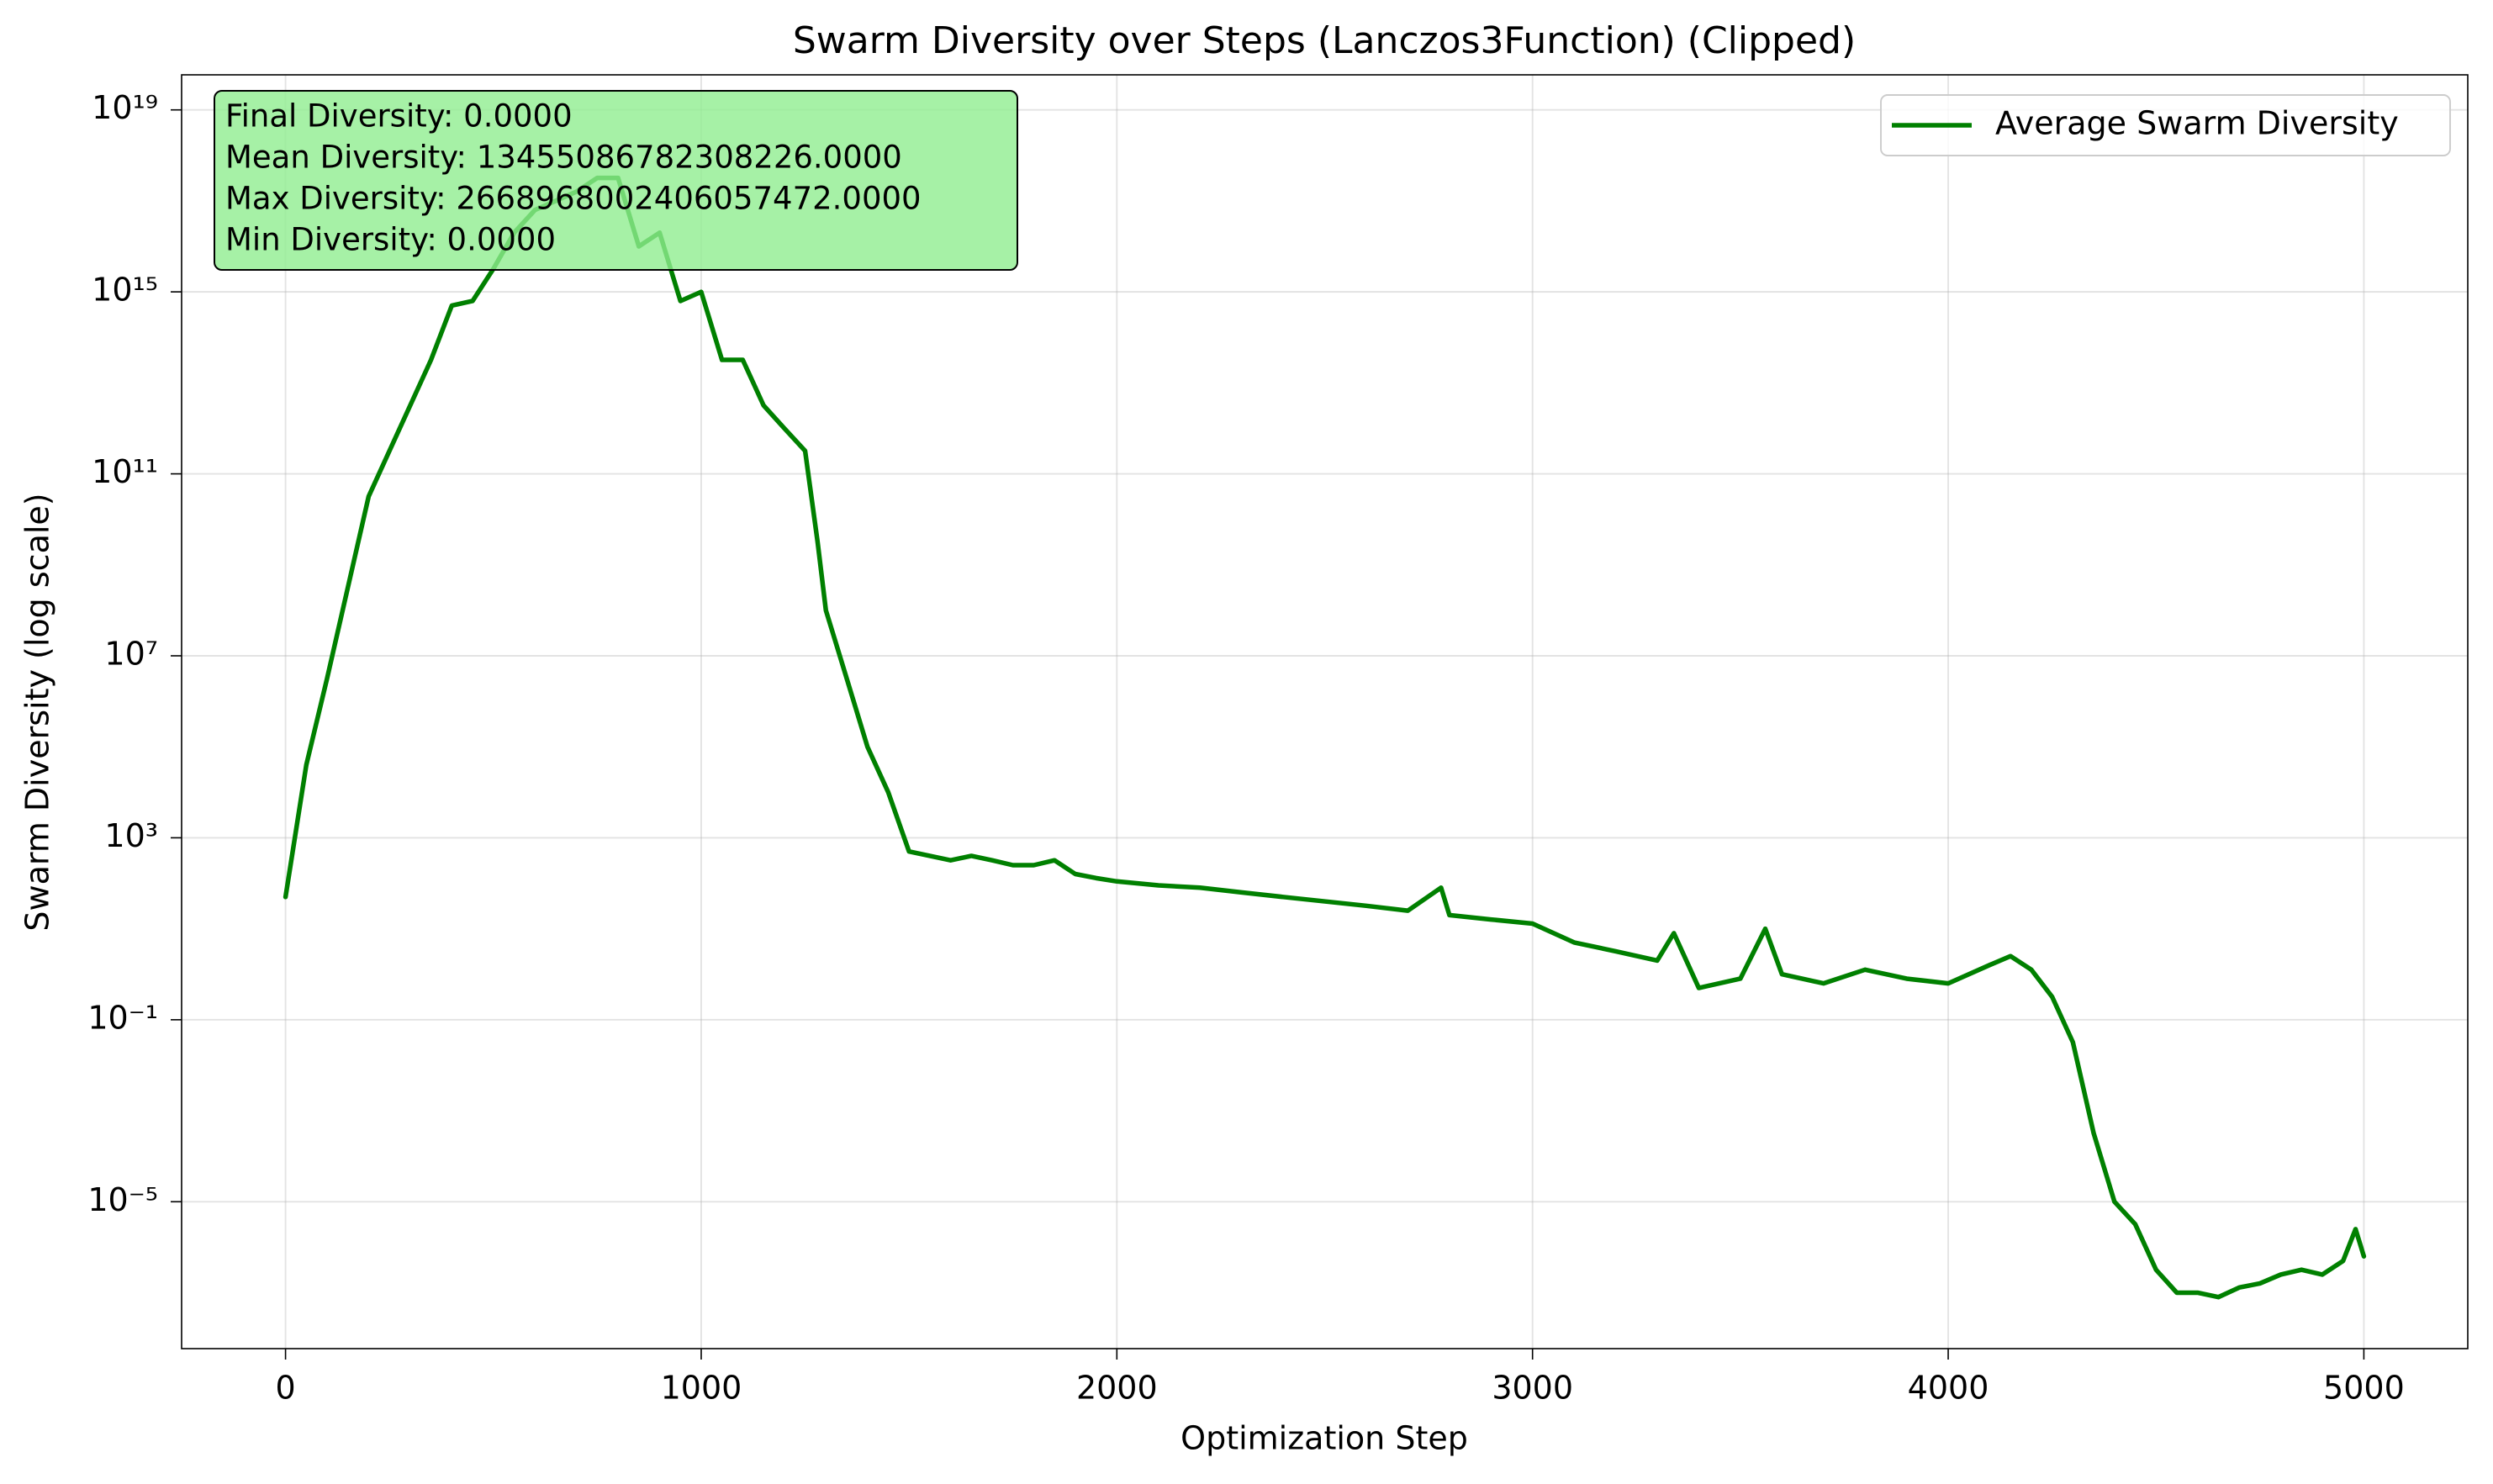 The height and width of the screenshot is (1484, 2493). Describe the element at coordinates (131, 835) in the screenshot. I see `y-tick-label: 10³` at that location.